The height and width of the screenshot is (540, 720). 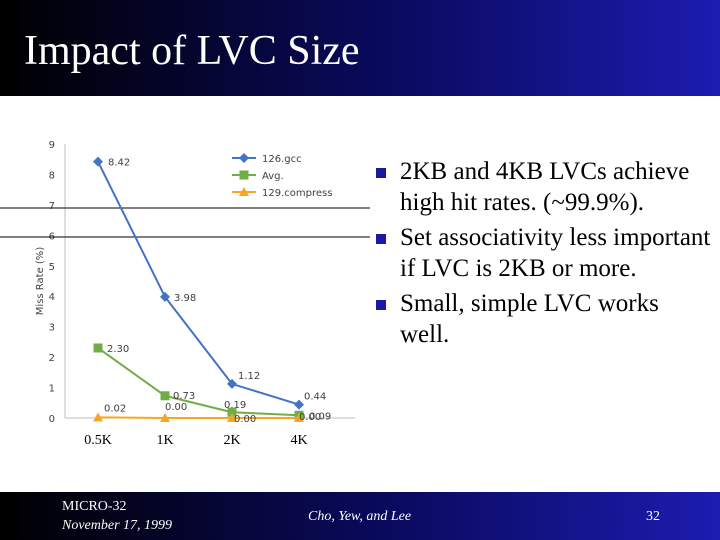 What do you see at coordinates (40, 281) in the screenshot?
I see `y-axis-label: Miss Rate (%)` at bounding box center [40, 281].